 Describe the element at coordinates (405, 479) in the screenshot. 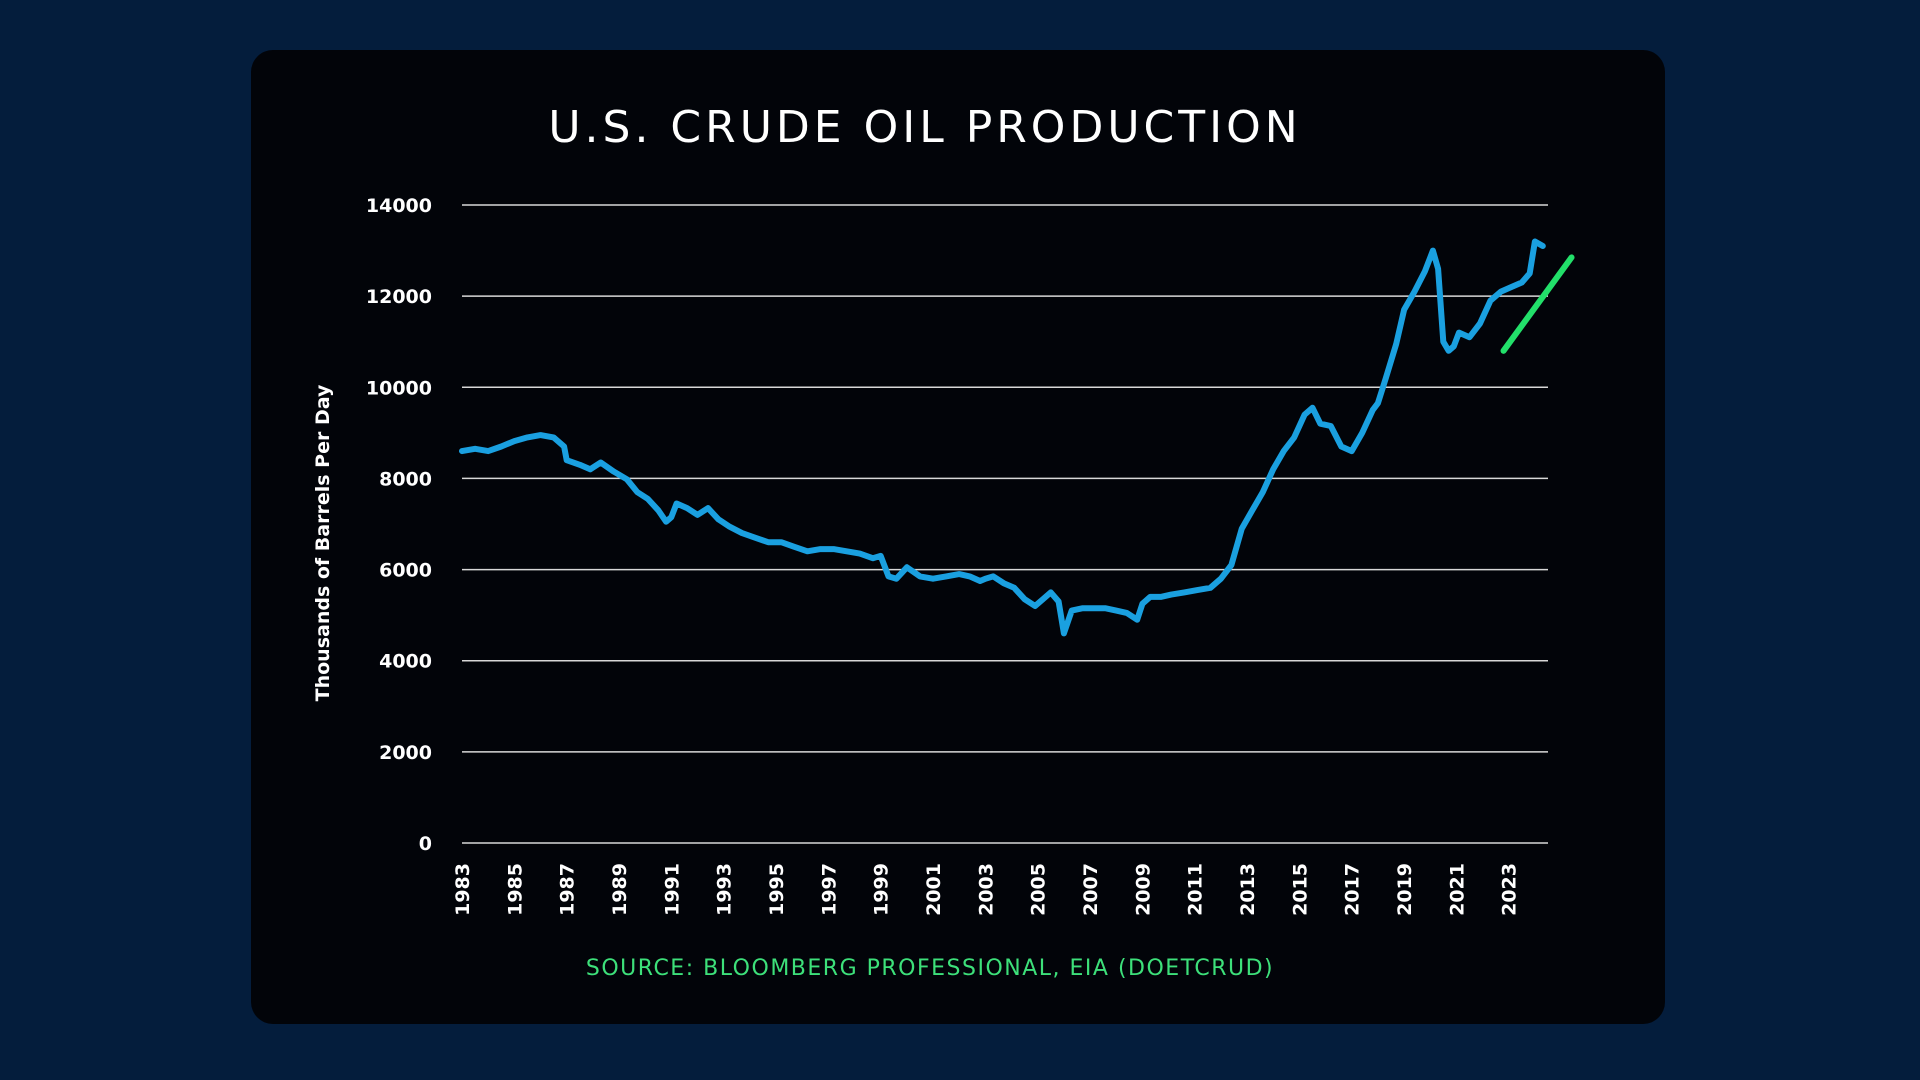

I see `y-tick-label: 8000` at that location.